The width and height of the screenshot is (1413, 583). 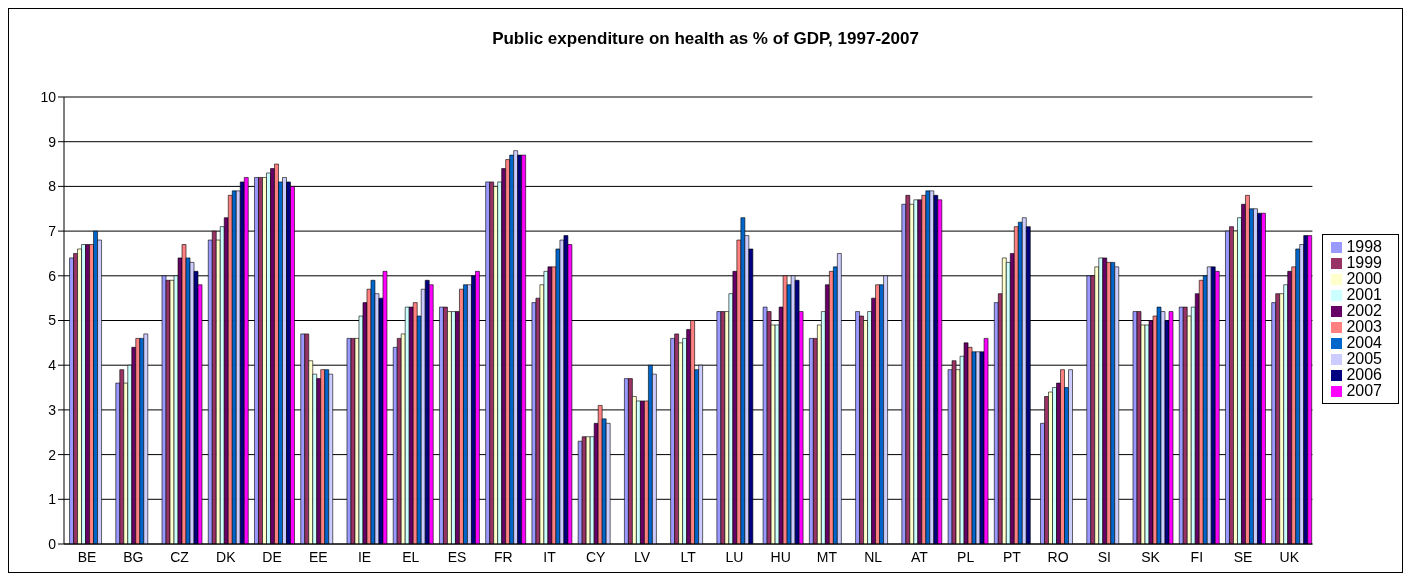 I want to click on x-tick-label: NL, so click(x=873, y=556).